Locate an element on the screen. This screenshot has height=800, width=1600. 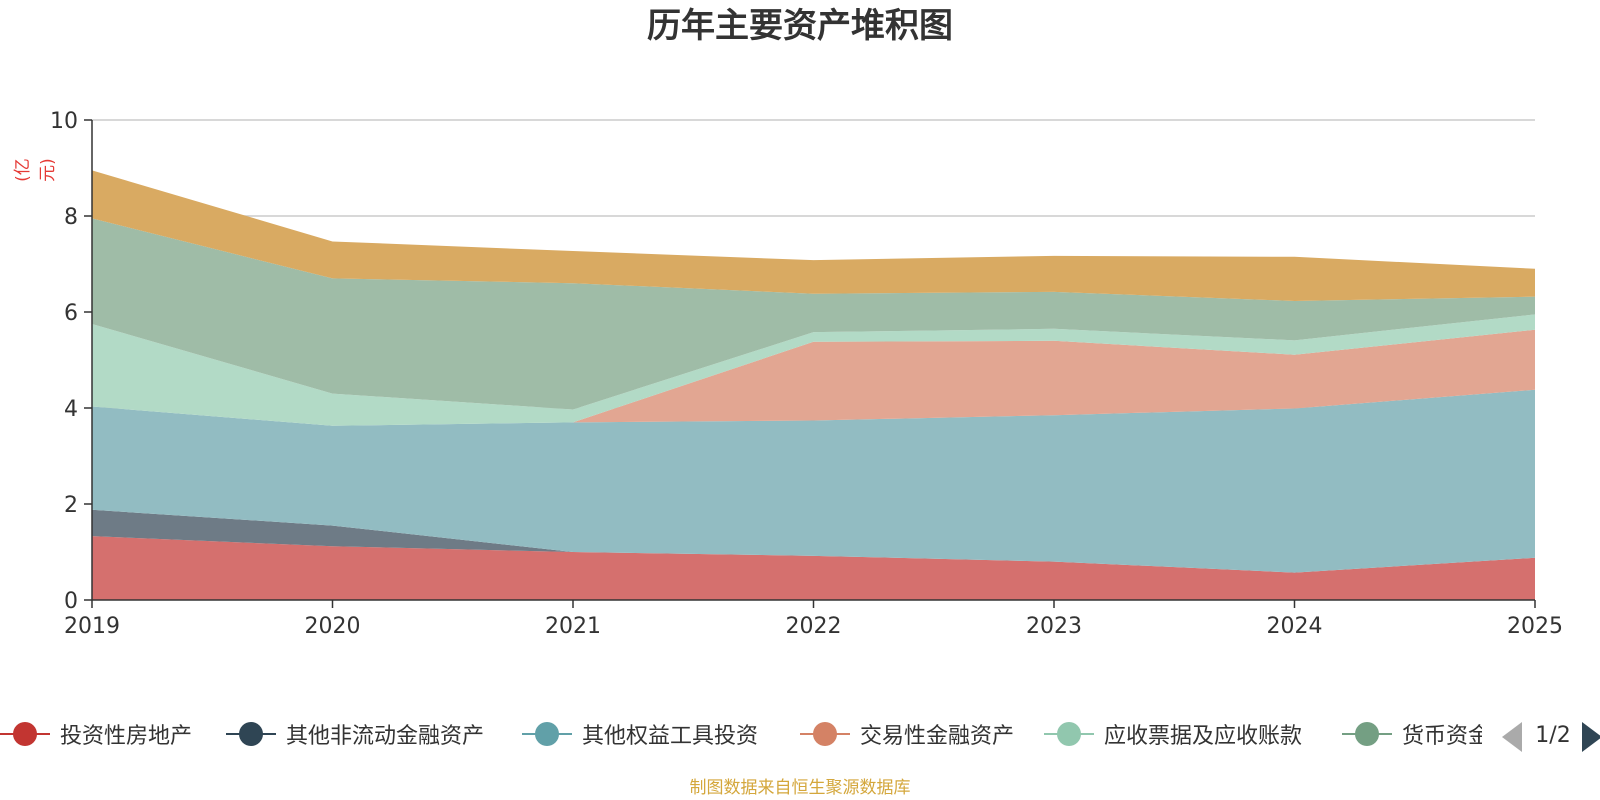
legend-item: 交易性金融资产 is located at coordinates (907, 734).